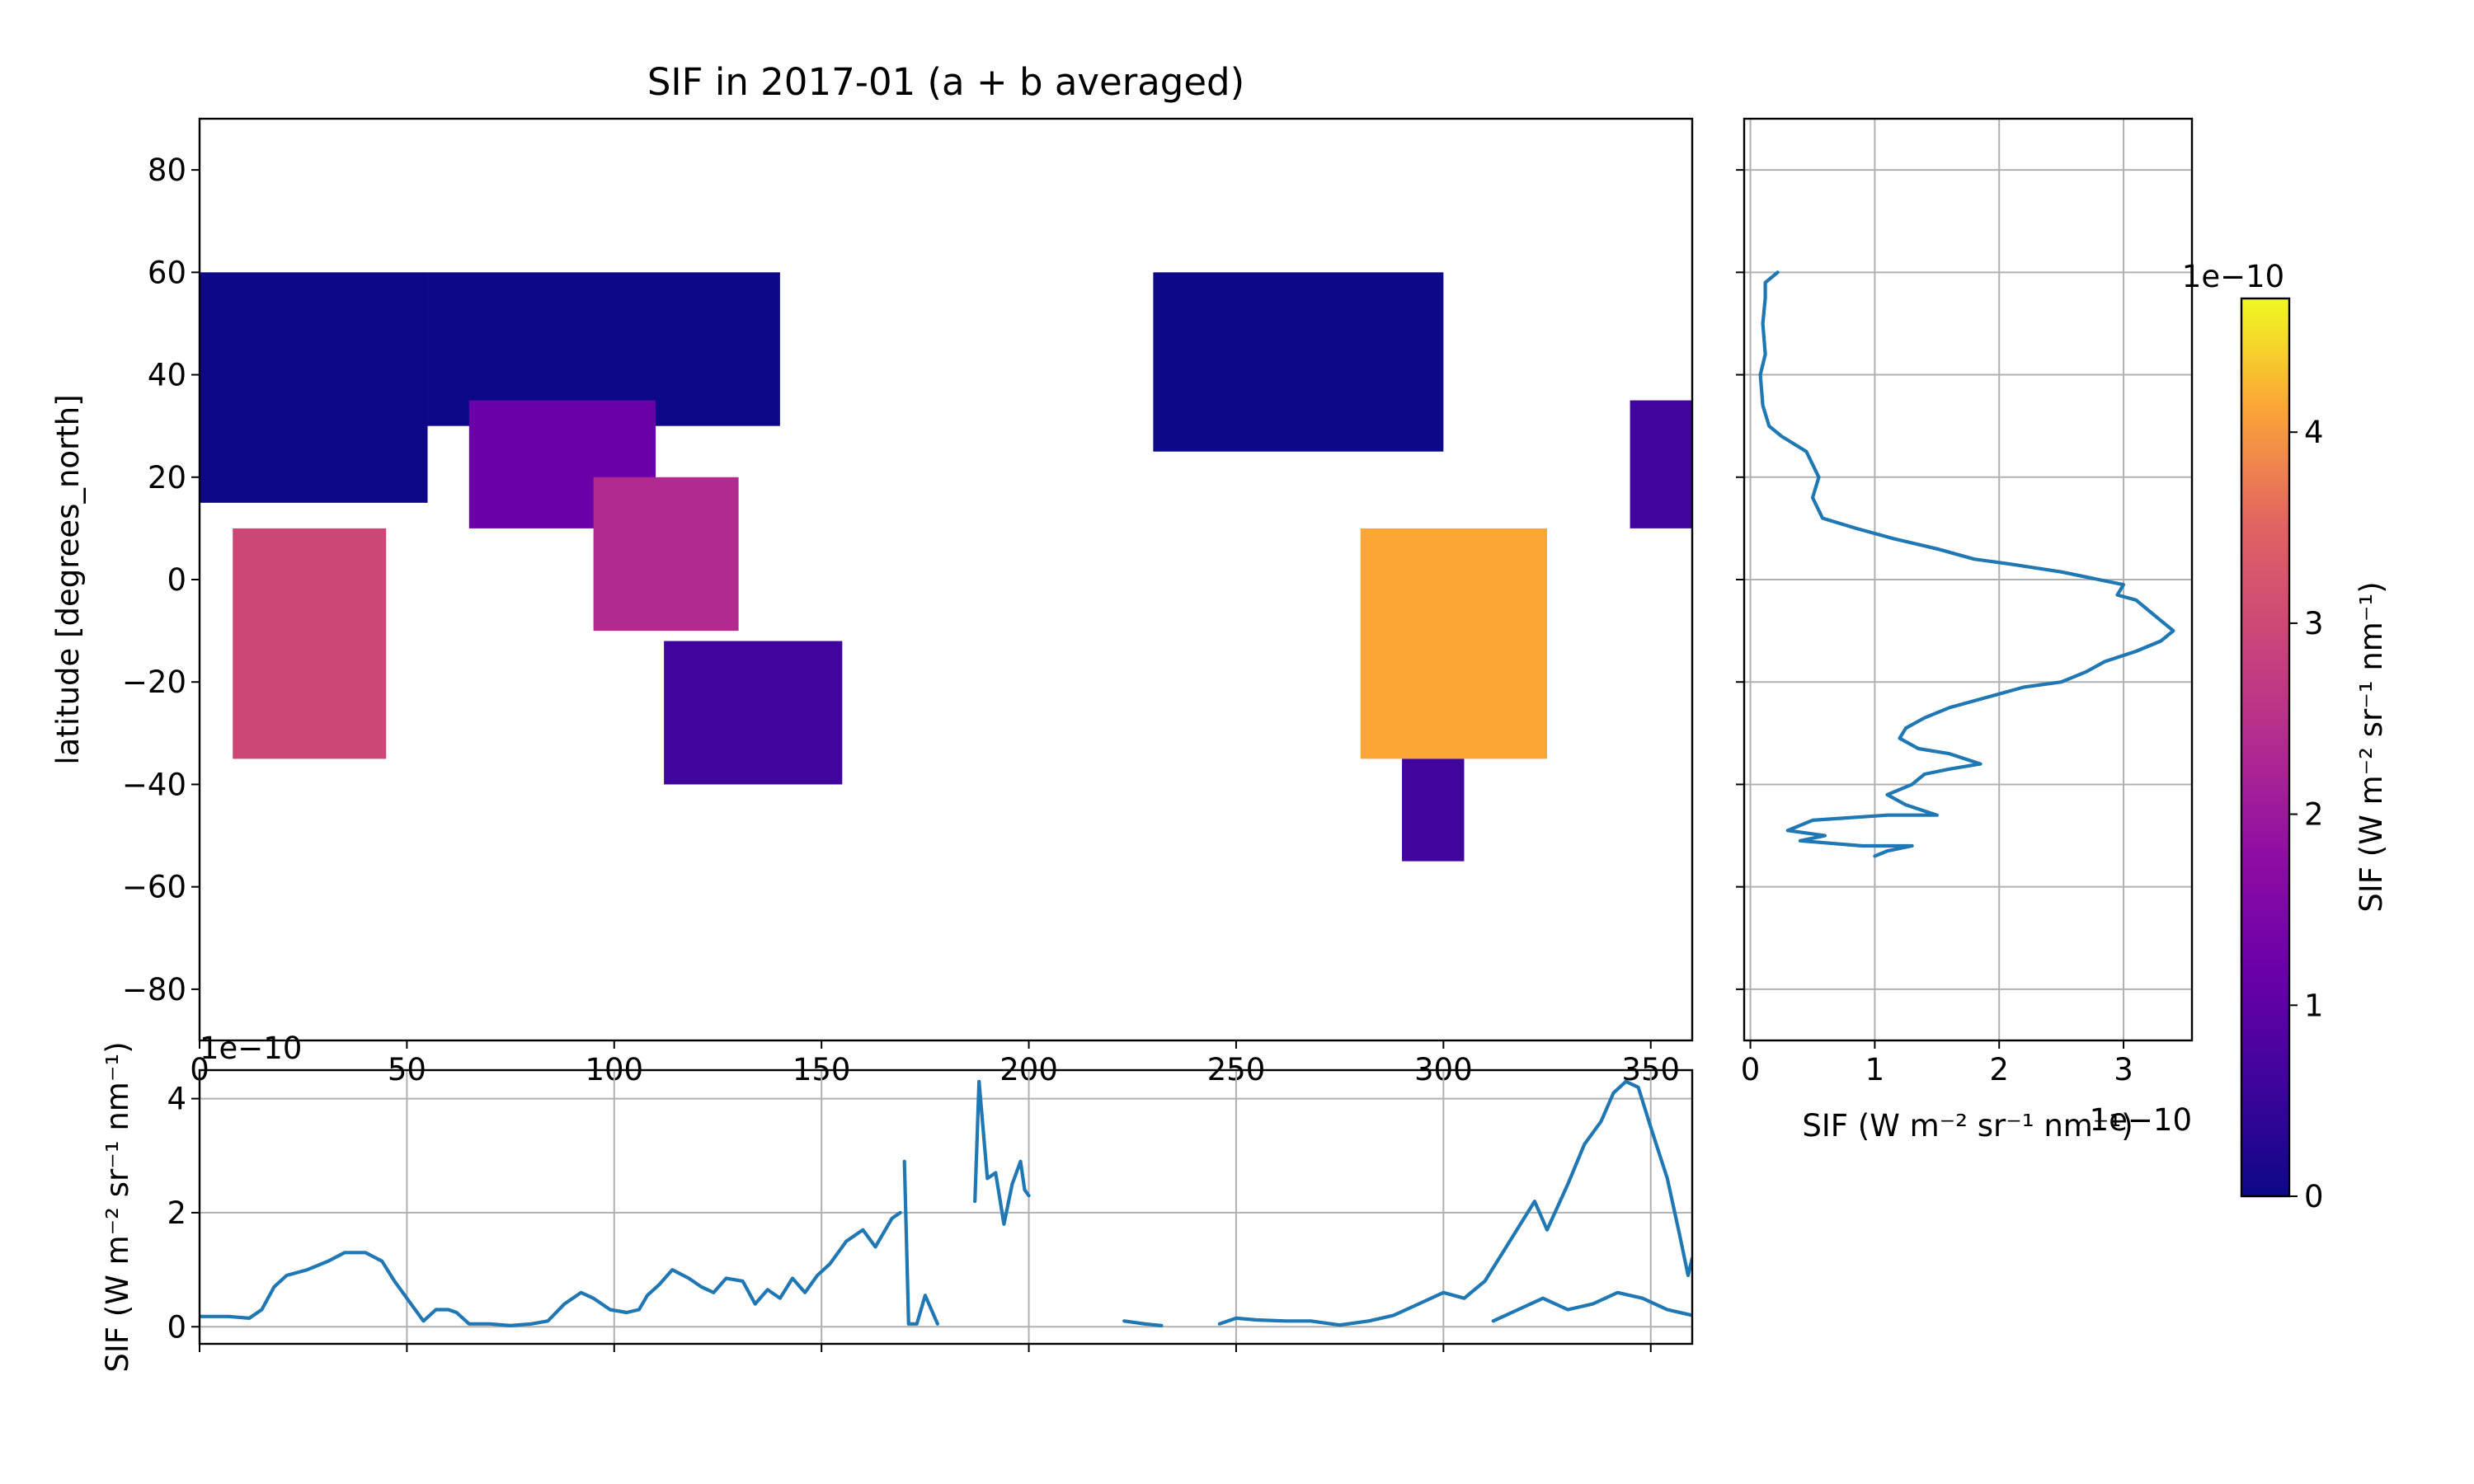 The height and width of the screenshot is (1484, 2474). What do you see at coordinates (1966, 564) in the screenshot?
I see `profile-series-line` at bounding box center [1966, 564].